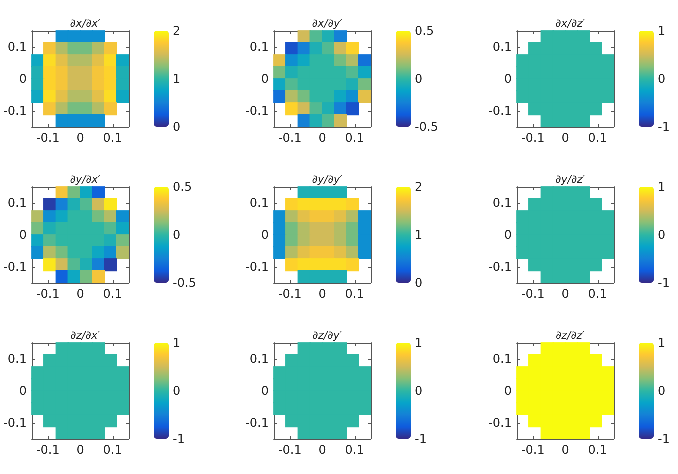 The height and width of the screenshot is (474, 678). I want to click on chart-title: ∂x/∂z′, so click(571, 23).